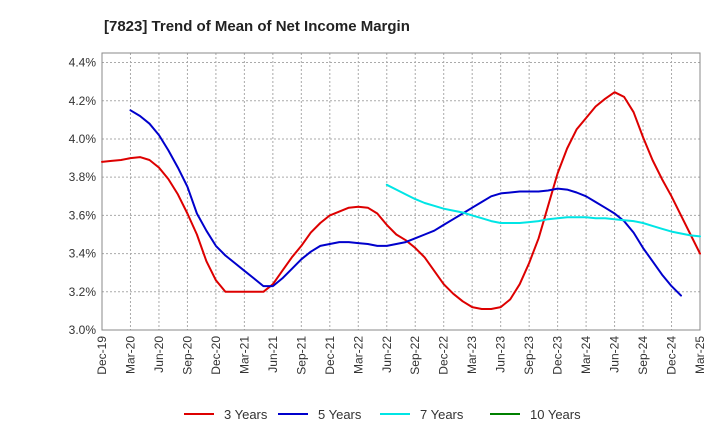 The width and height of the screenshot is (720, 440). Describe the element at coordinates (387, 354) in the screenshot. I see `x-tick-label: Jun-22` at that location.